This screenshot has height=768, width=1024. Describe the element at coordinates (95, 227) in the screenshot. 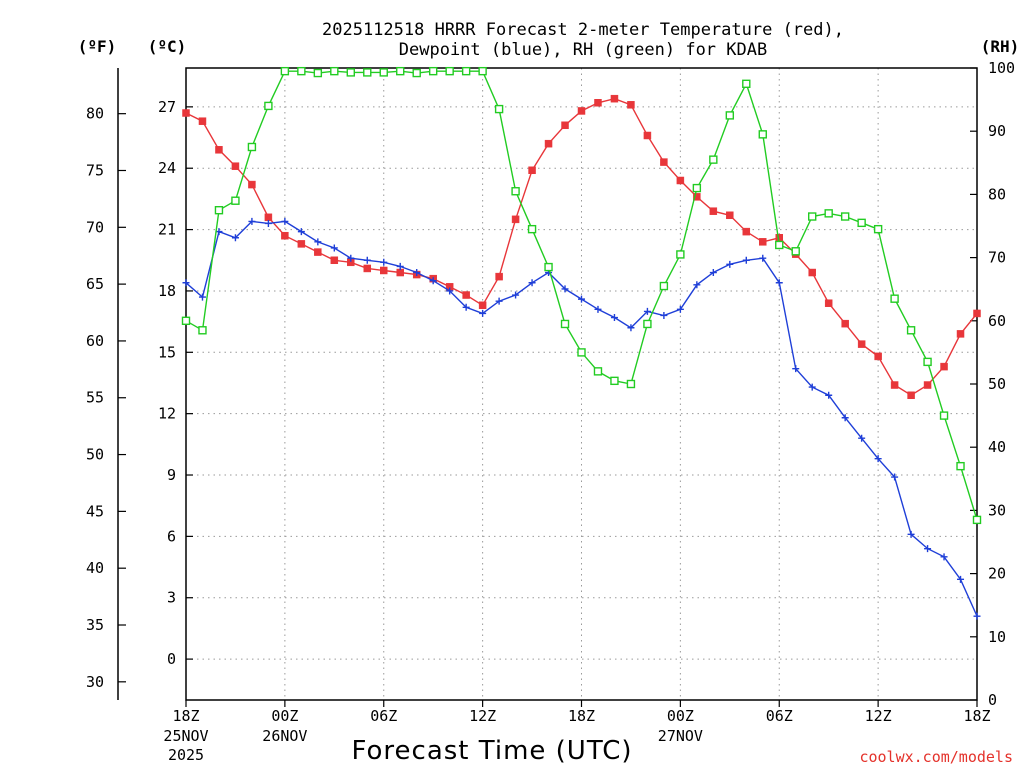

I see `fahrenheit-tick-label: 70` at that location.